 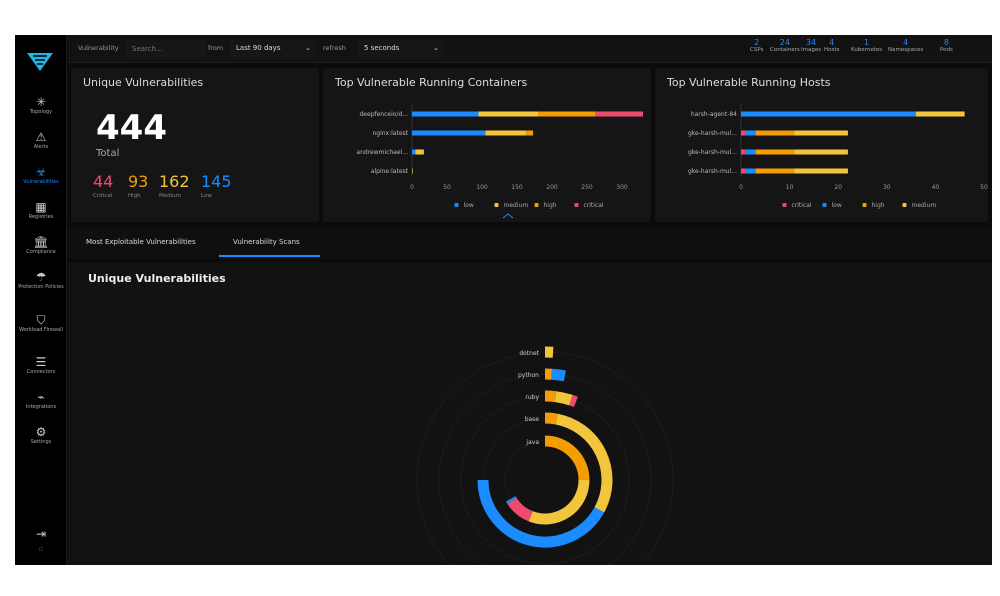 I want to click on x-tick-label: 10, so click(x=790, y=187).